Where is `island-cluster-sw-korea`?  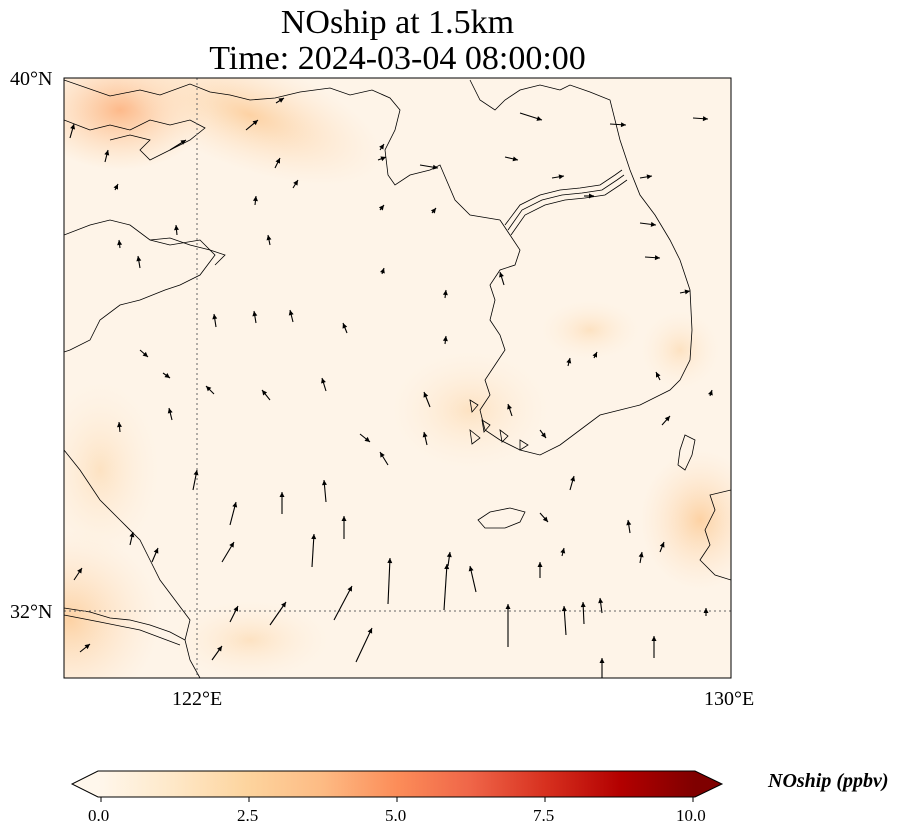
island-cluster-sw-korea is located at coordinates (499, 425).